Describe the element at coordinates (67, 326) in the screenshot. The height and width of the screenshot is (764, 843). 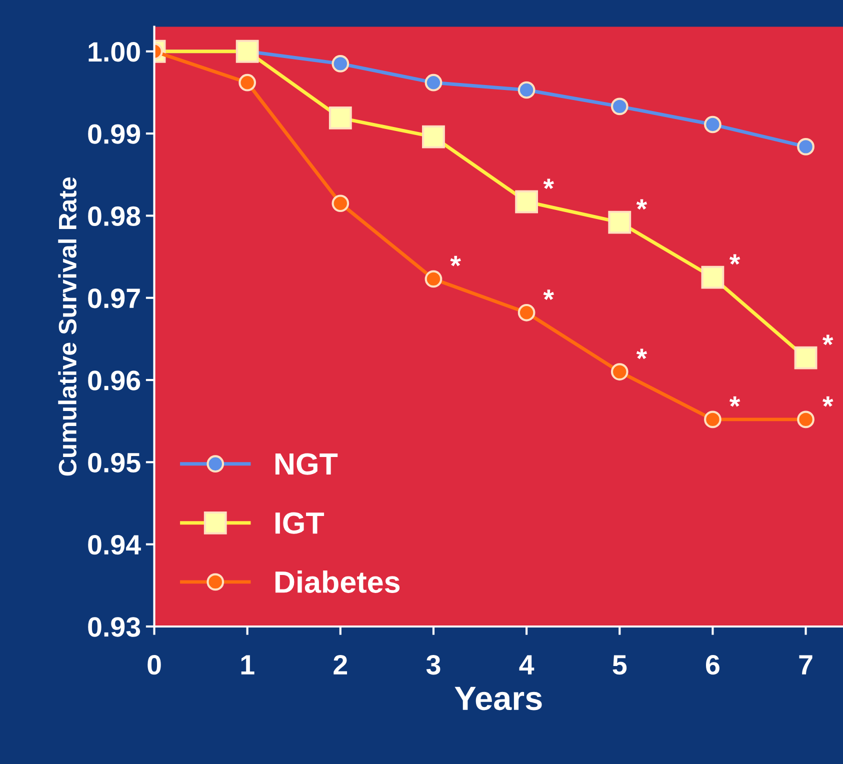
I see `y-axis-title: Cumulative Survival Rate` at that location.